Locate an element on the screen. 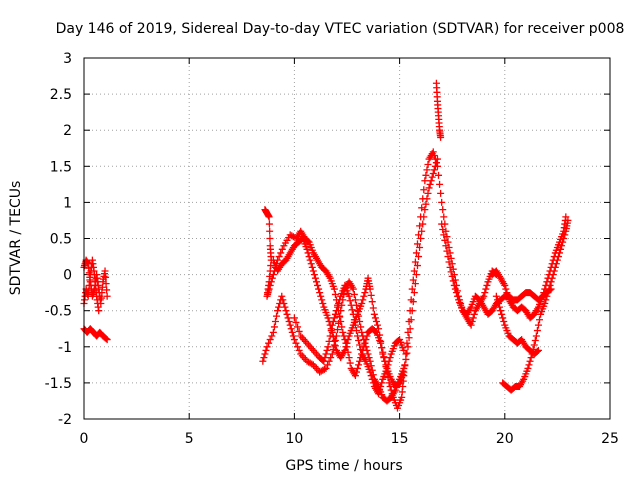  x-tick-labels: 0 5 10 15 20 25 is located at coordinates (349, 439).